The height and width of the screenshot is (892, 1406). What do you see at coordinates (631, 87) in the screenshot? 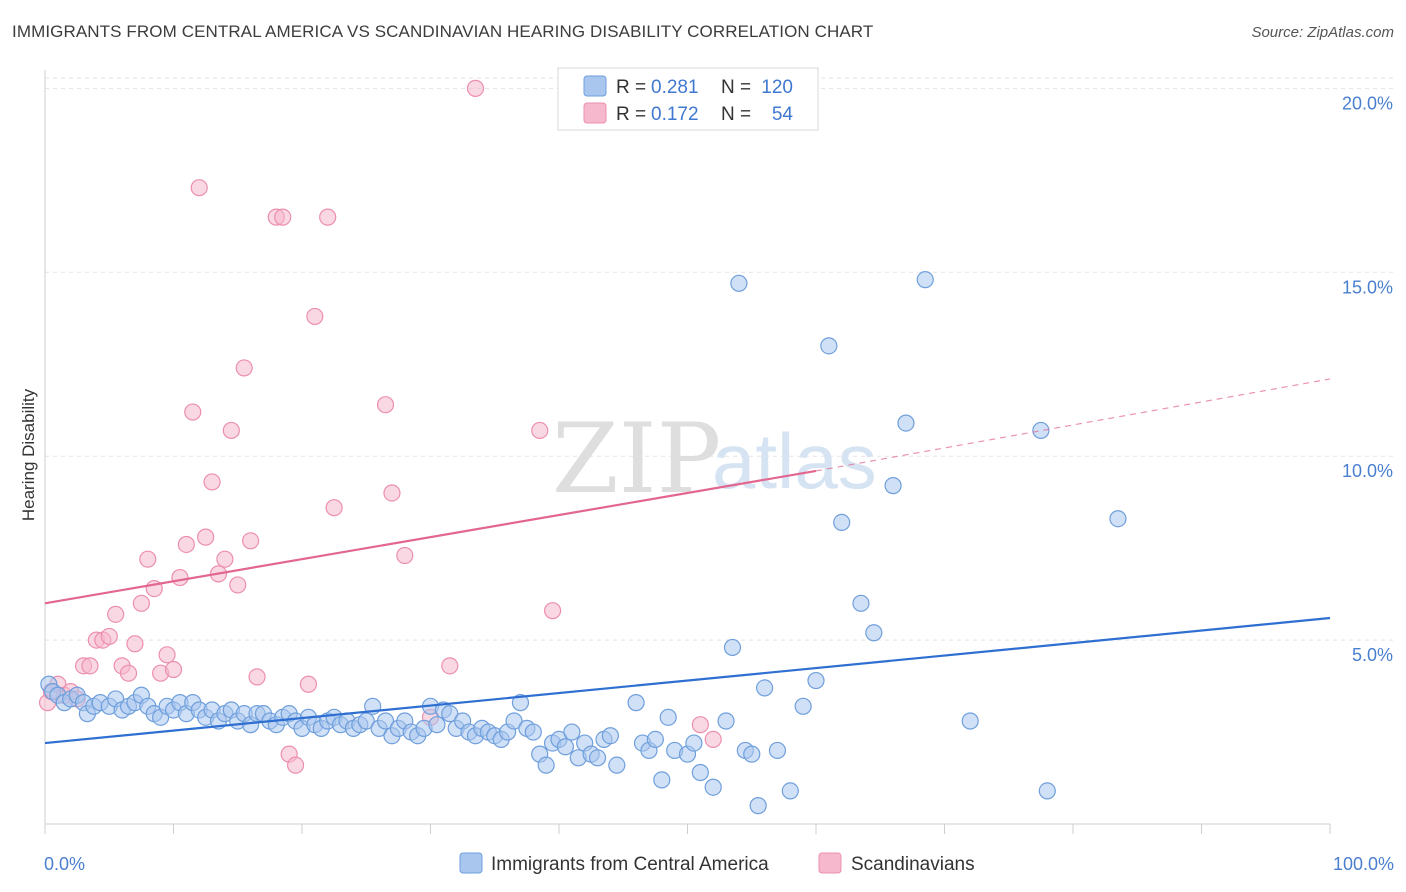
I see `legend-r-label-1: R =` at bounding box center [631, 87].